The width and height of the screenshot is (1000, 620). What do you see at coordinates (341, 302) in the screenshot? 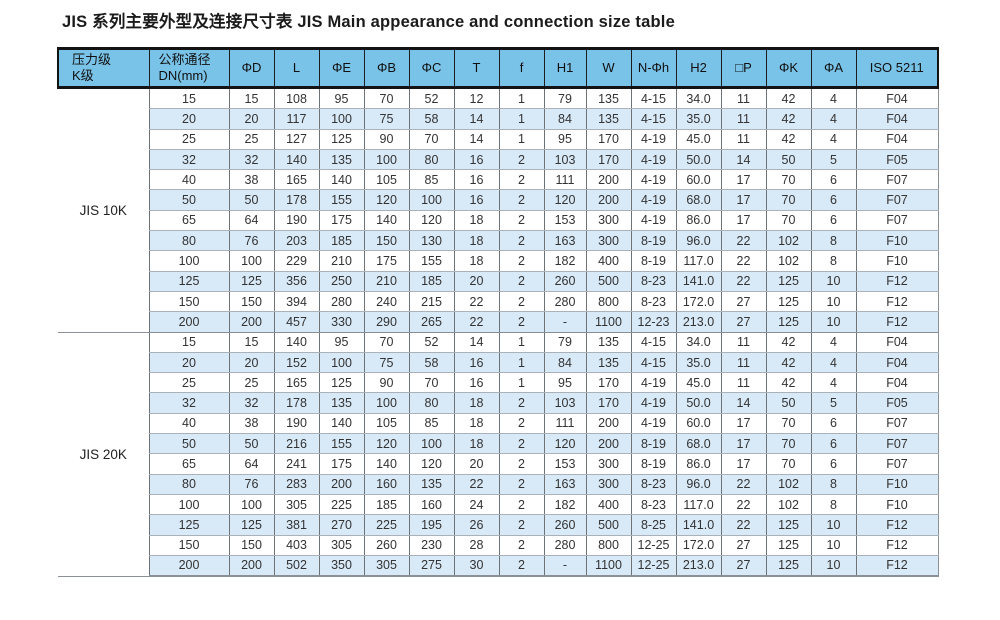
I see `cell-phi-e: 280` at bounding box center [341, 302].